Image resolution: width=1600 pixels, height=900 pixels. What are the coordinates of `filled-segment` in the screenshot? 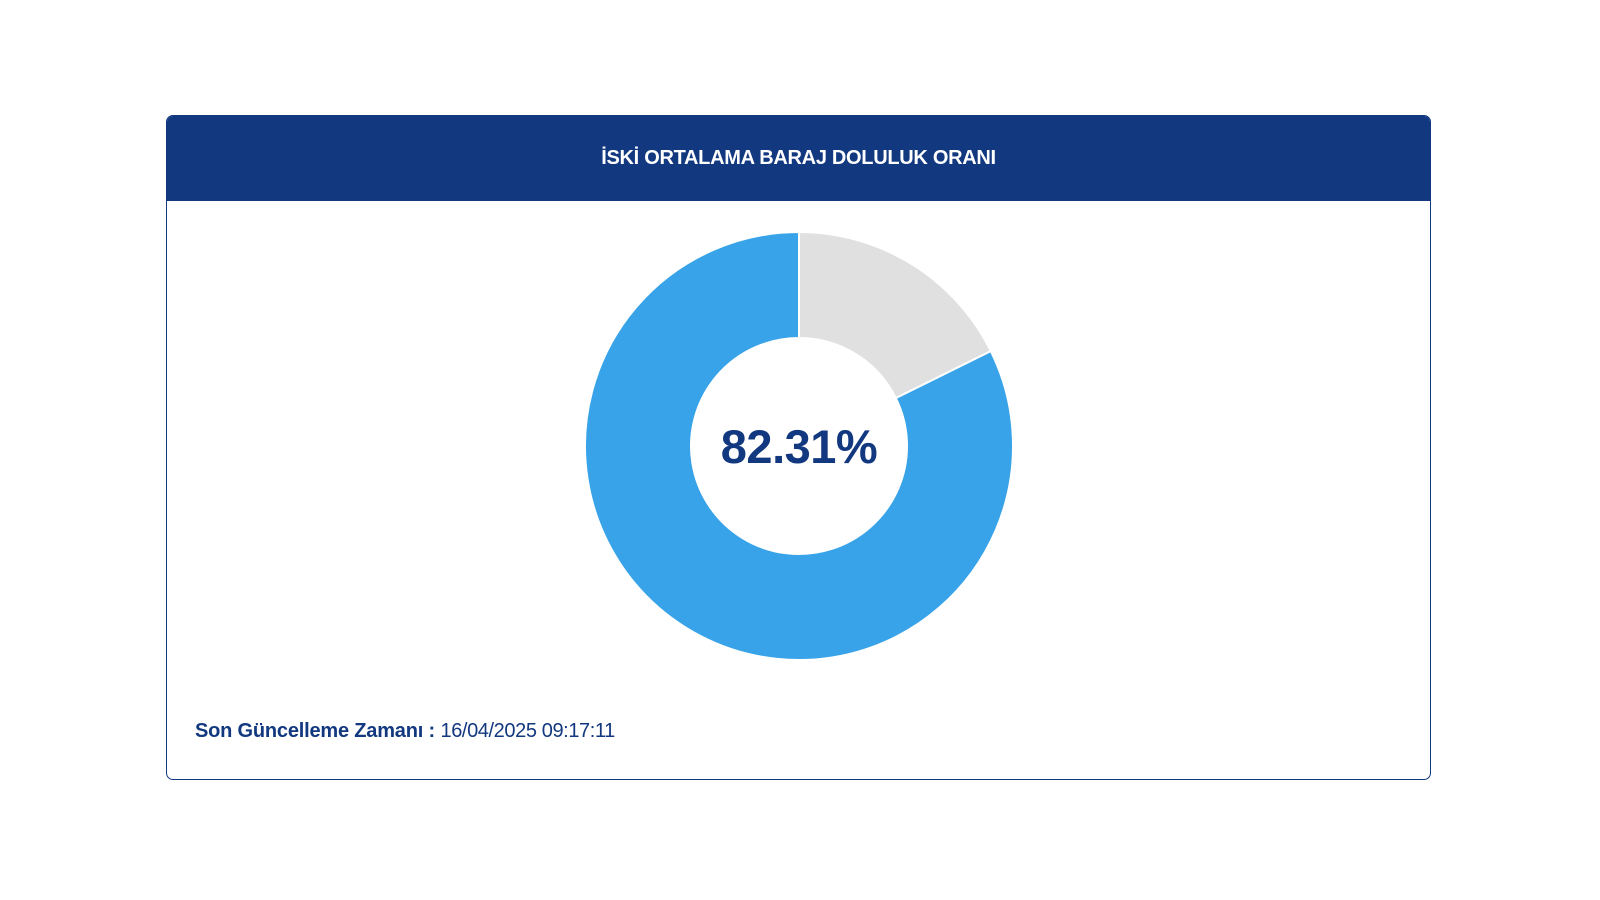 It's located at (799, 446).